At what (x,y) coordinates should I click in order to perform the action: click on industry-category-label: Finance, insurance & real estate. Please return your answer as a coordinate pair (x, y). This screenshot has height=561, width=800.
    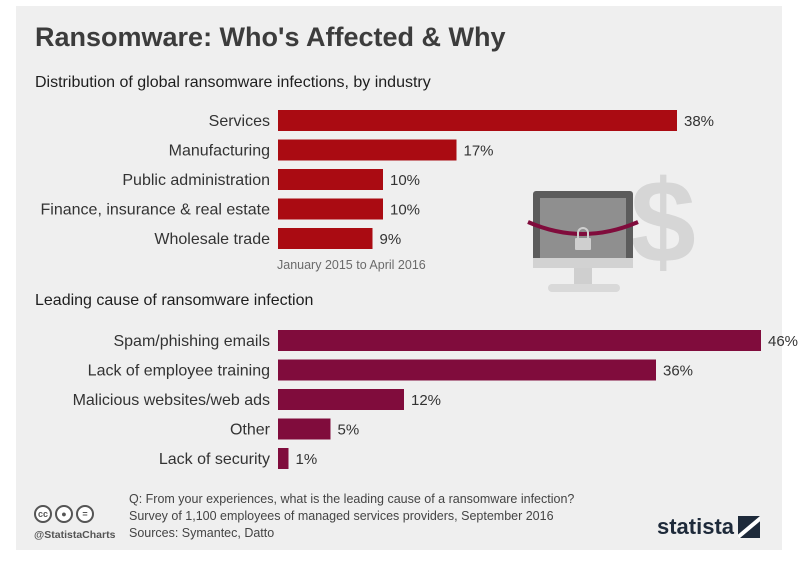
    Looking at the image, I should click on (156, 210).